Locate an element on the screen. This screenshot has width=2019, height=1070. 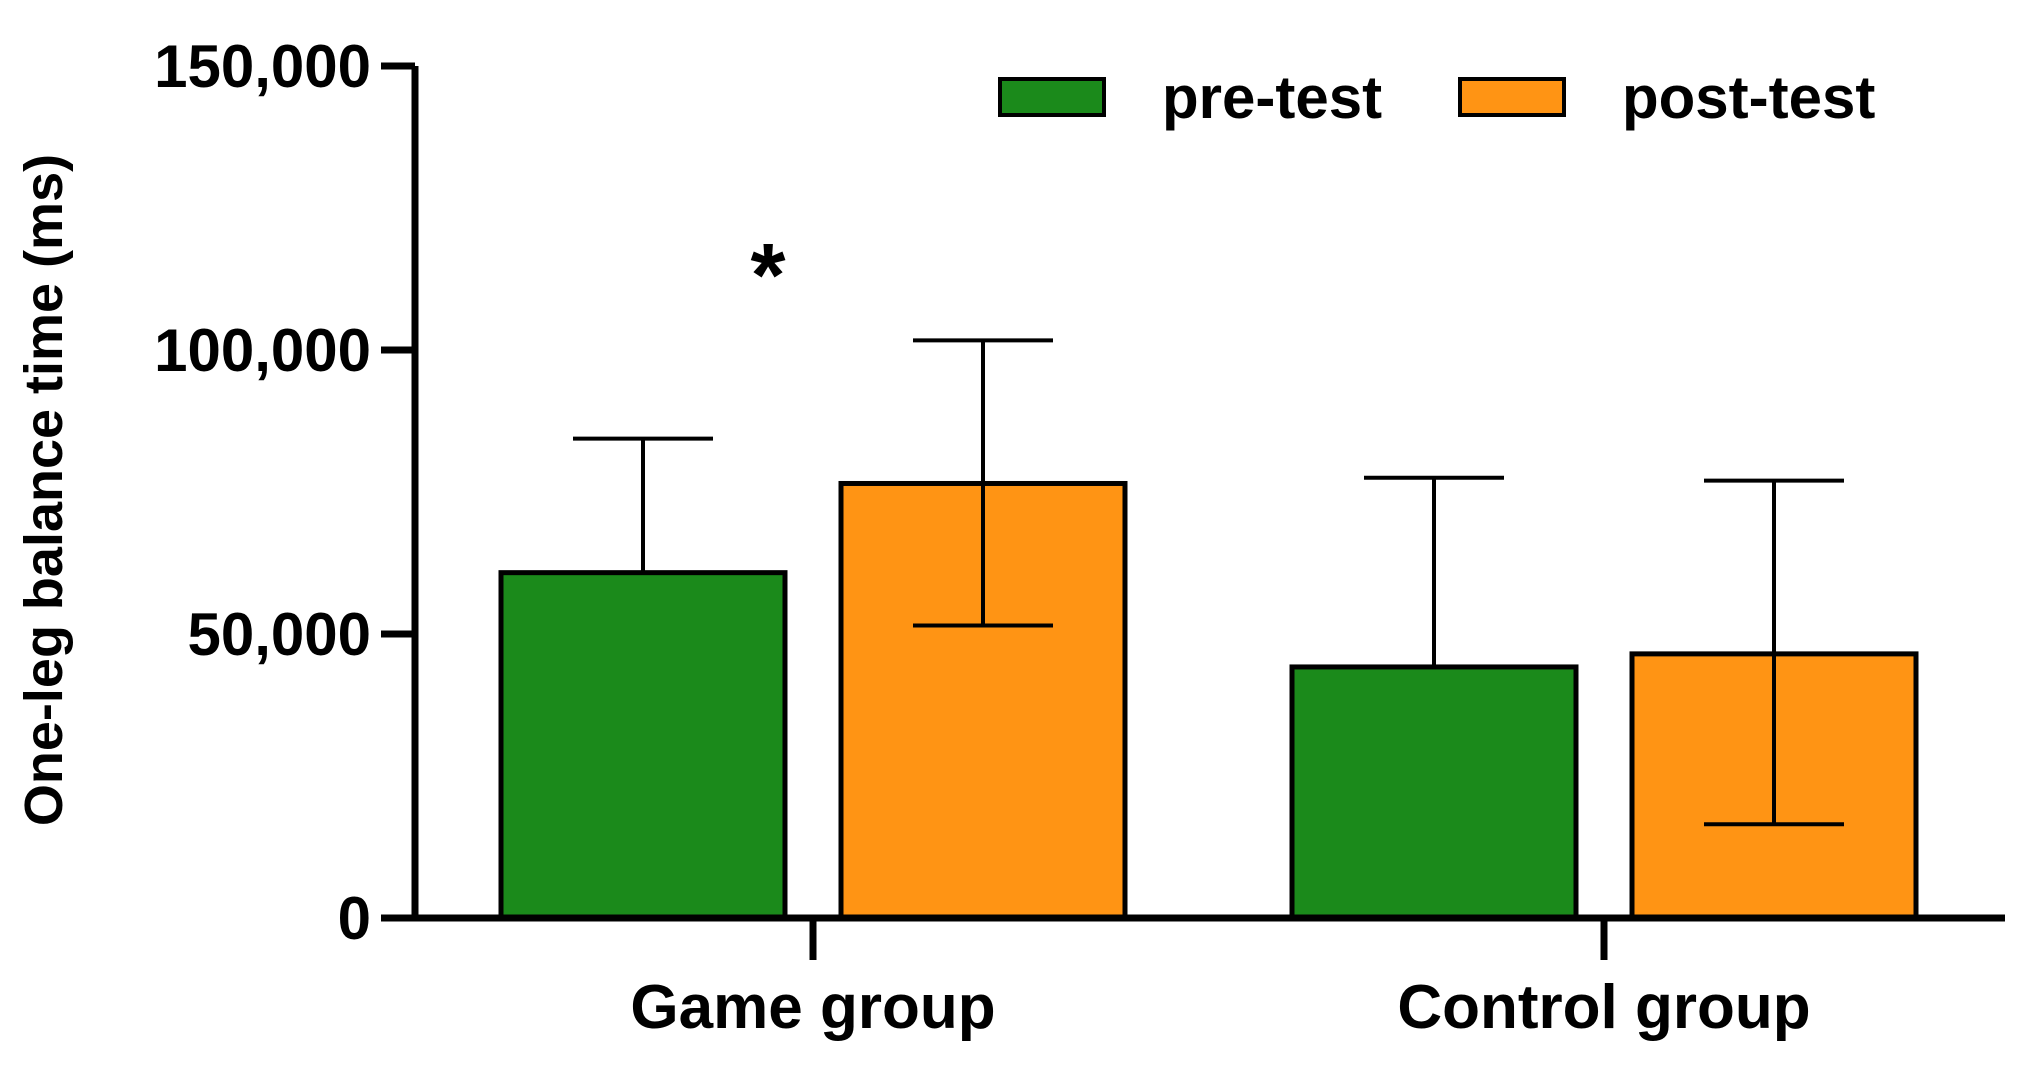
legend-label-pre-test: pre-test is located at coordinates (1272, 97).